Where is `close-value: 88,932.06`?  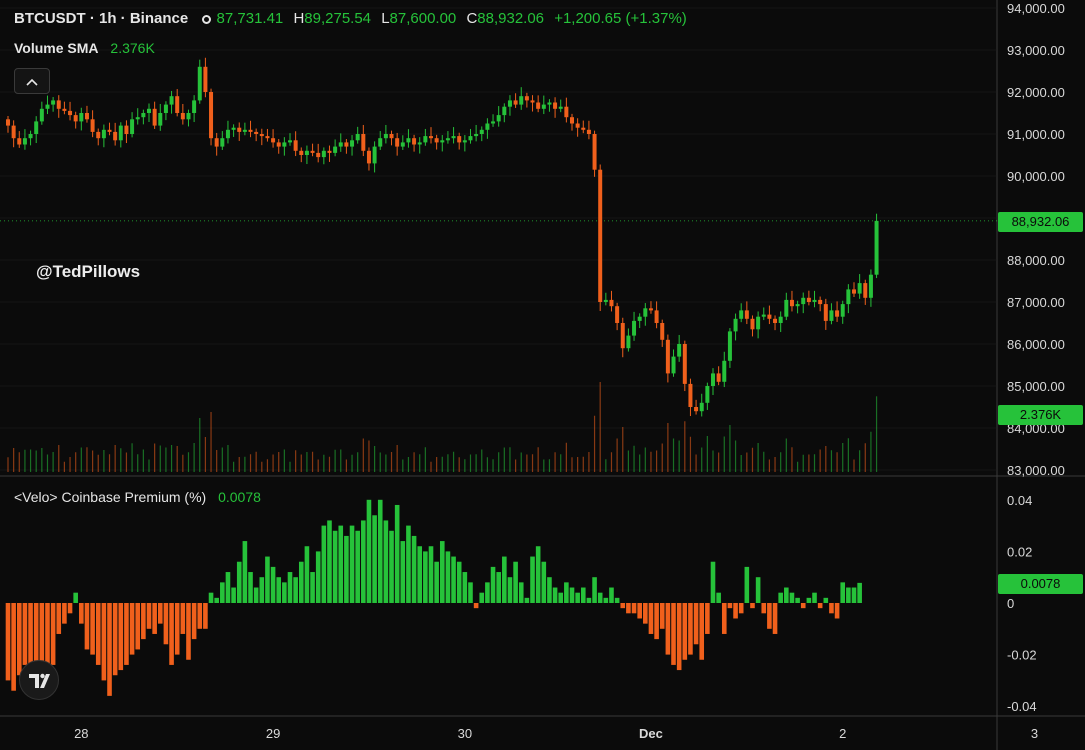 close-value: 88,932.06 is located at coordinates (511, 18).